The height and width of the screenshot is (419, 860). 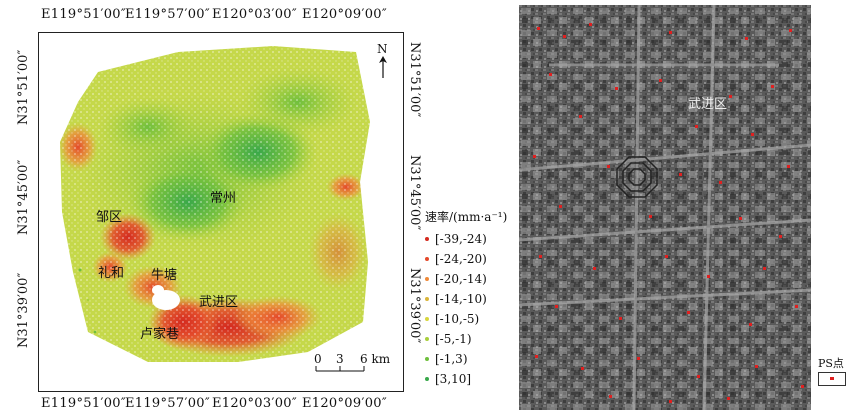 What do you see at coordinates (461, 299) in the screenshot?
I see `legend-label: [-14,-10)` at bounding box center [461, 299].